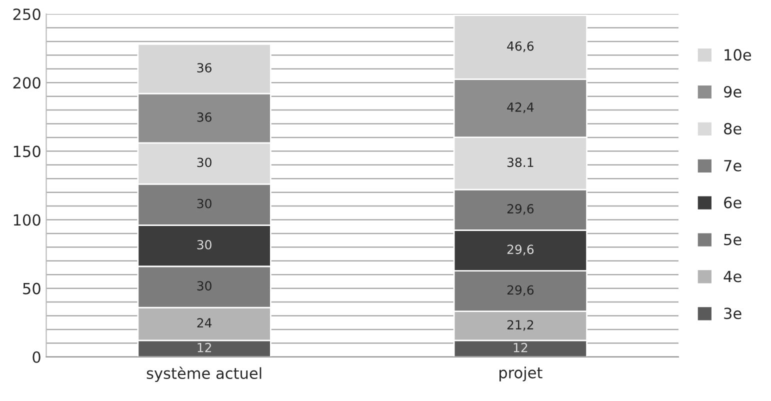 This screenshot has width=771, height=401. I want to click on legend-label: 3e, so click(733, 314).